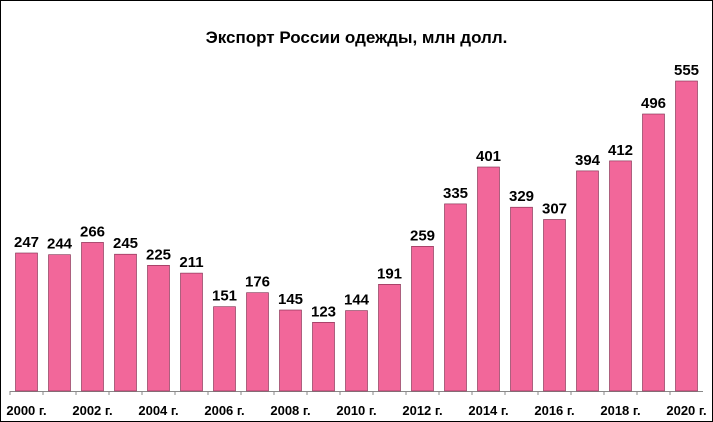 The height and width of the screenshot is (422, 713). I want to click on bar-2012г, so click(422, 319).